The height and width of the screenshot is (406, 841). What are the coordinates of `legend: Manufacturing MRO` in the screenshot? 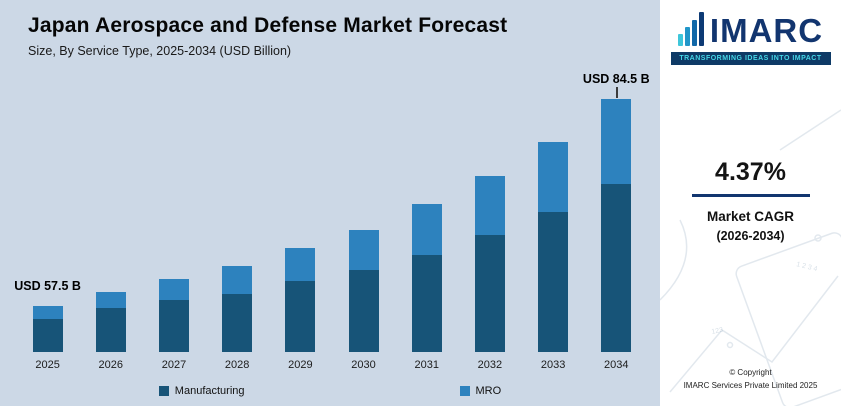 It's located at (330, 391).